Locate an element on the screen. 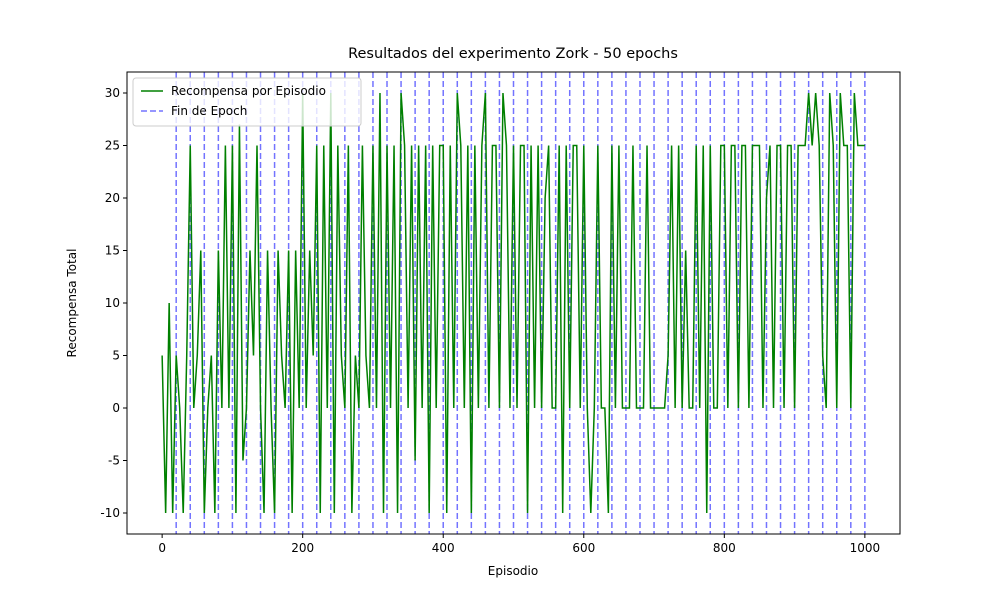  x-axis-label: Episodio is located at coordinates (513, 571).